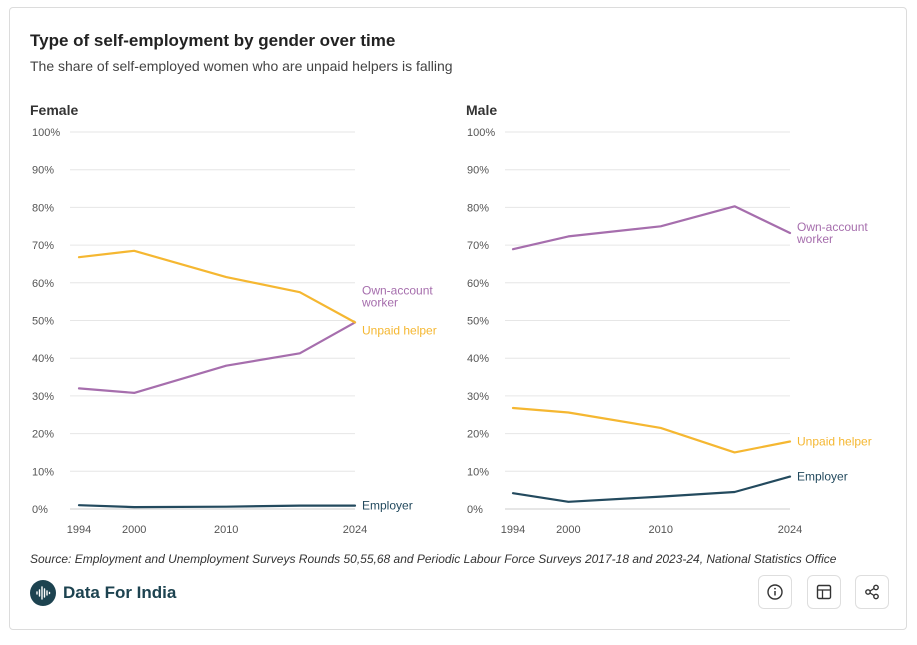  I want to click on male-x-tick-label: 2024, so click(790, 530).